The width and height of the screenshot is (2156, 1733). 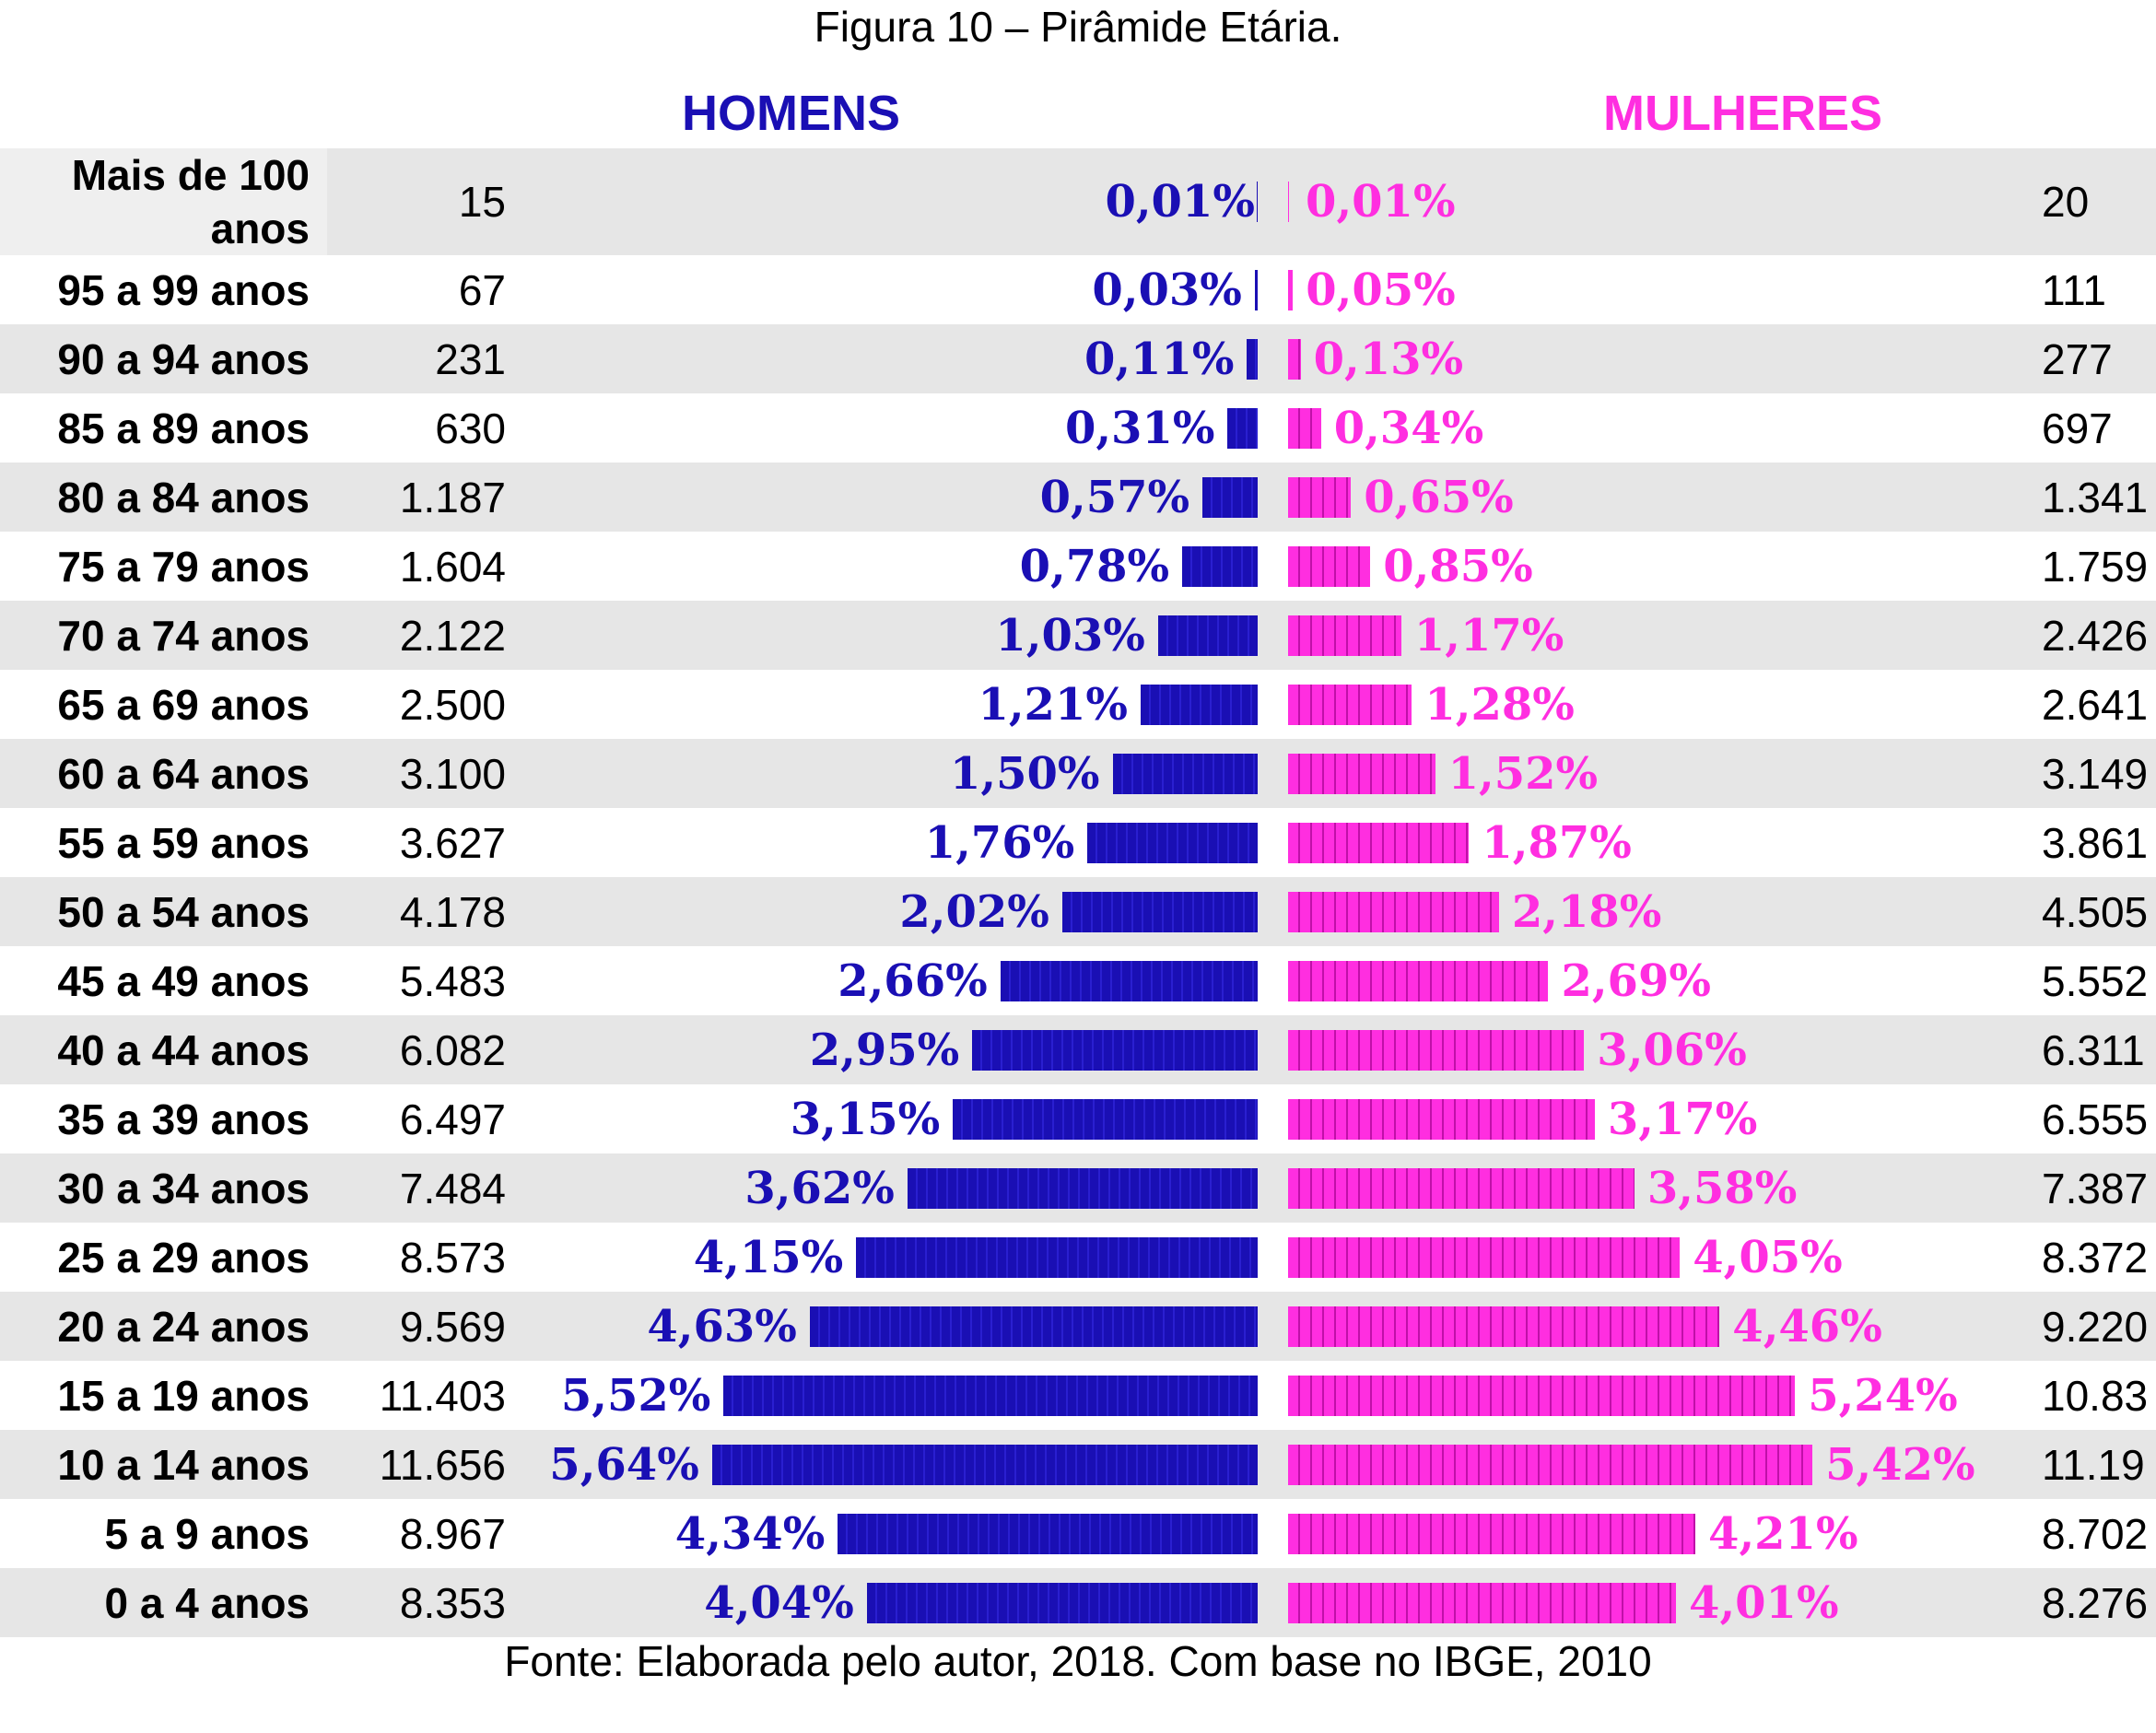 I want to click on female-percent-label: 1,87%, so click(x=1557, y=842).